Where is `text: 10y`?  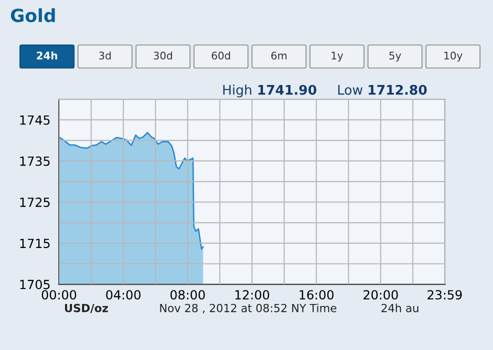
text: 10y is located at coordinates (453, 57).